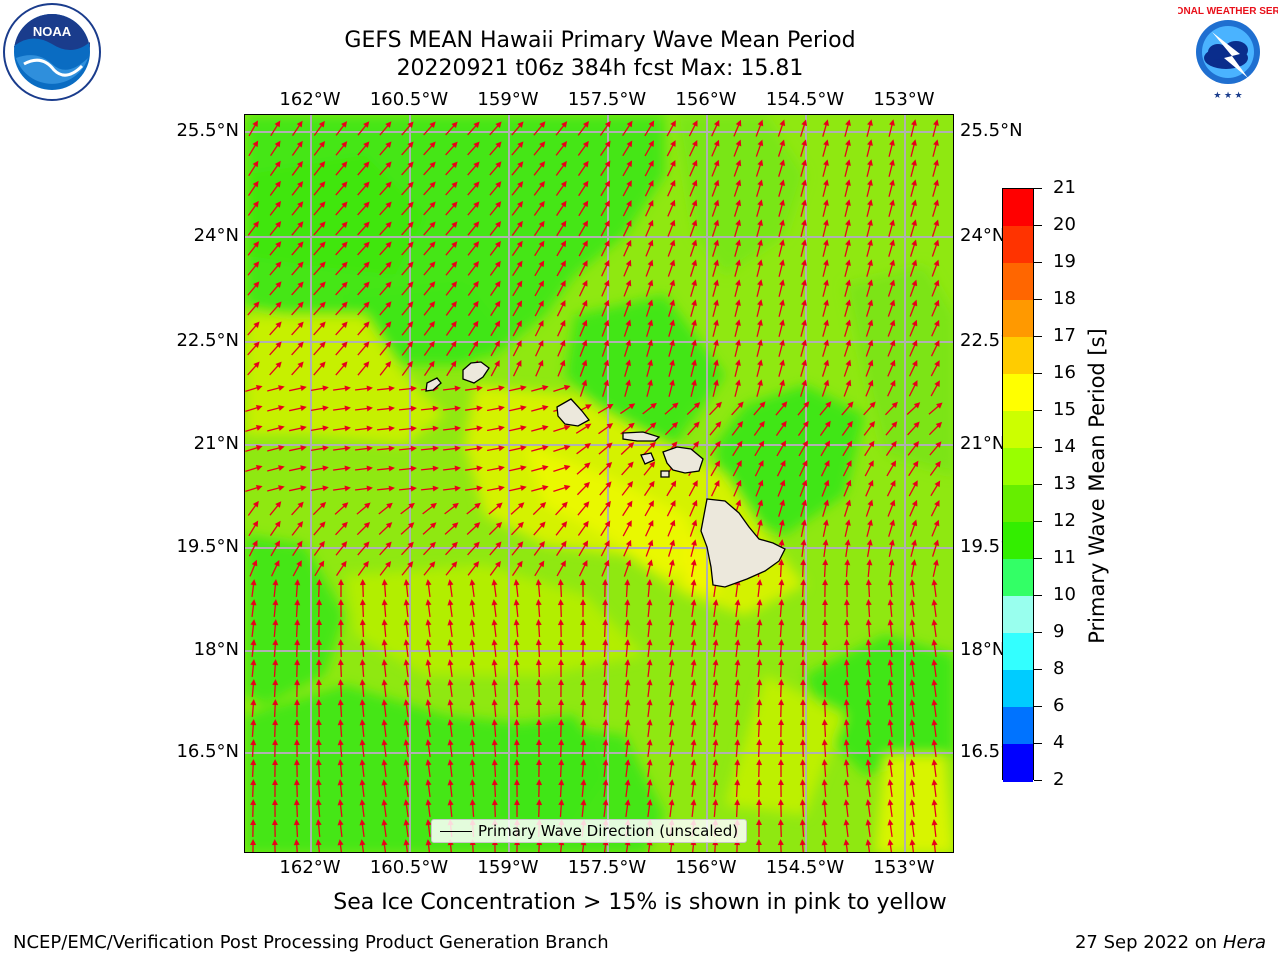 Image resolution: width=1280 pixels, height=960 pixels. Describe the element at coordinates (508, 99) in the screenshot. I see `lon-label-top: 159°W` at that location.